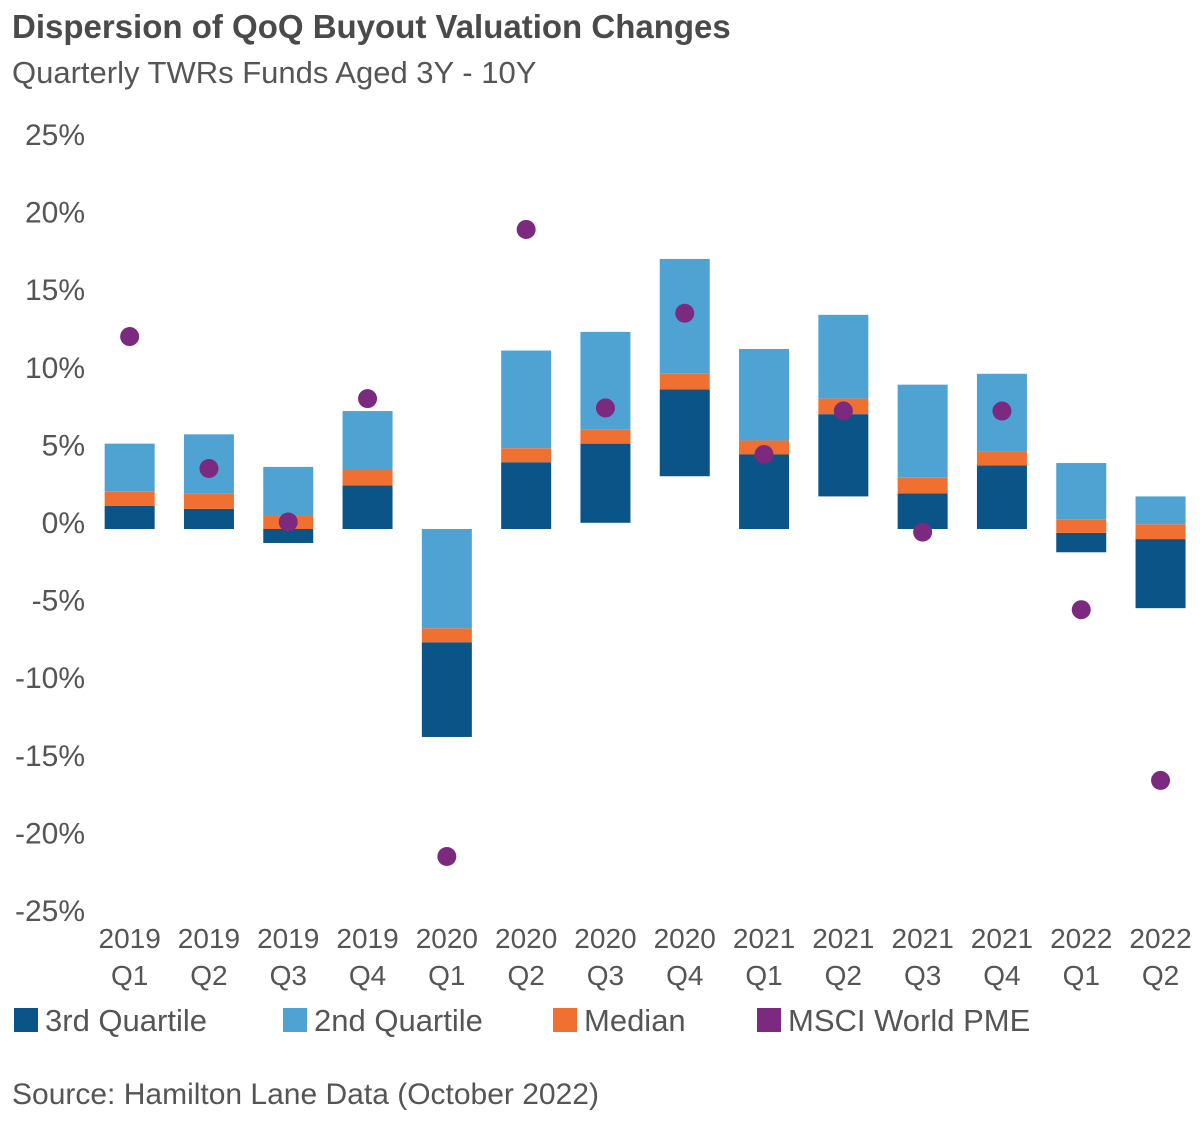 The width and height of the screenshot is (1200, 1124). What do you see at coordinates (398, 1020) in the screenshot?
I see `legend-label: 2nd Quartile` at bounding box center [398, 1020].